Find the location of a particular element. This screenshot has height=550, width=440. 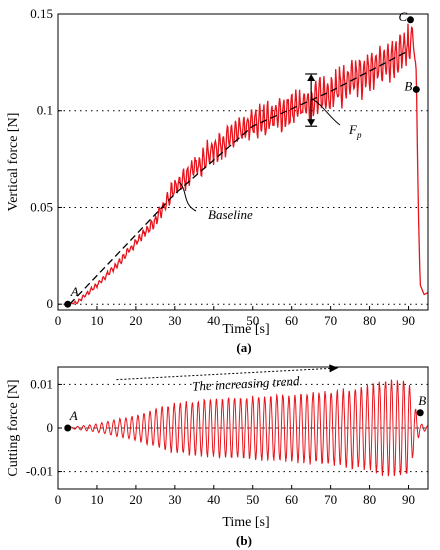

y-tick-label: 0.1 is located at coordinates (45, 110).